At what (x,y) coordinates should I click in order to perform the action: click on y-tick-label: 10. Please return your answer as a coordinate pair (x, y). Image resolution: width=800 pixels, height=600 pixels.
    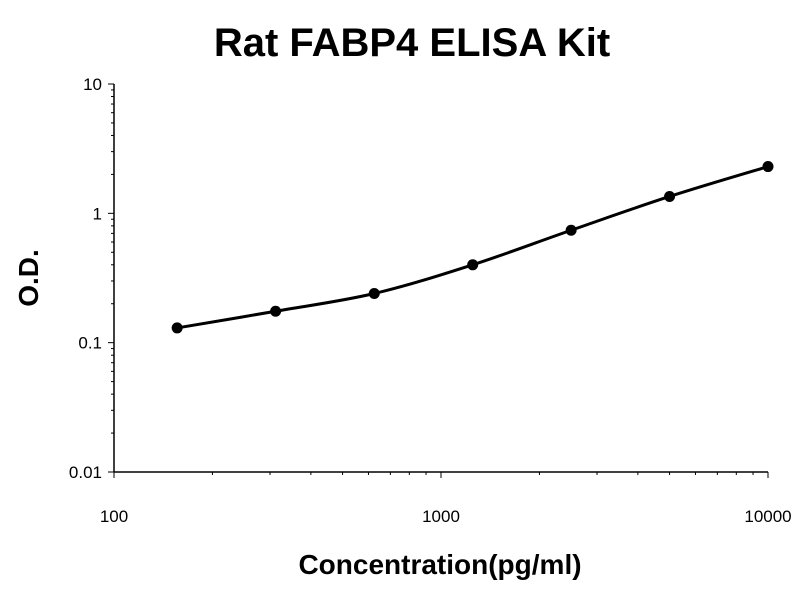
    Looking at the image, I should click on (92, 84).